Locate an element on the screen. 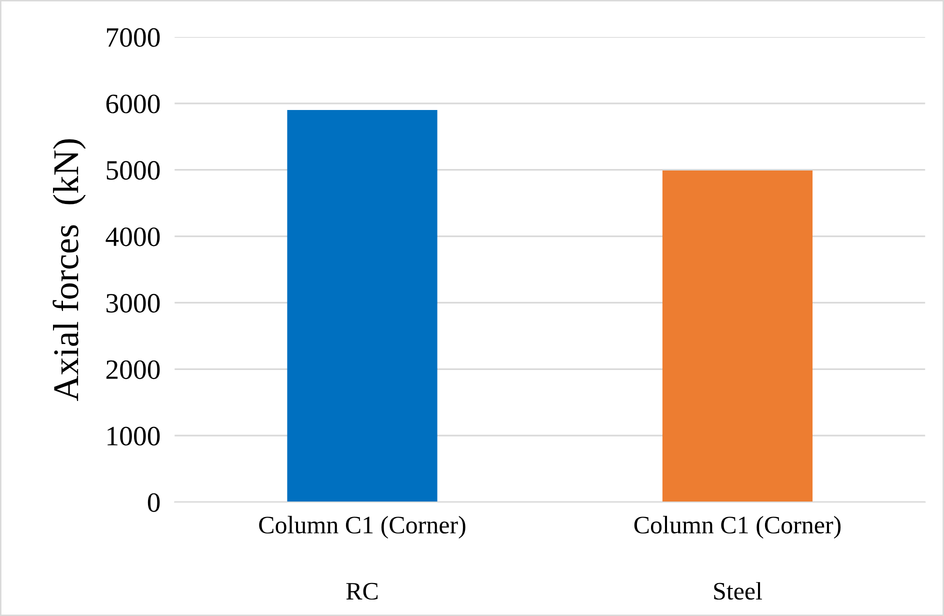 This screenshot has width=944, height=616. y-tick-label: 5000 is located at coordinates (133, 170).